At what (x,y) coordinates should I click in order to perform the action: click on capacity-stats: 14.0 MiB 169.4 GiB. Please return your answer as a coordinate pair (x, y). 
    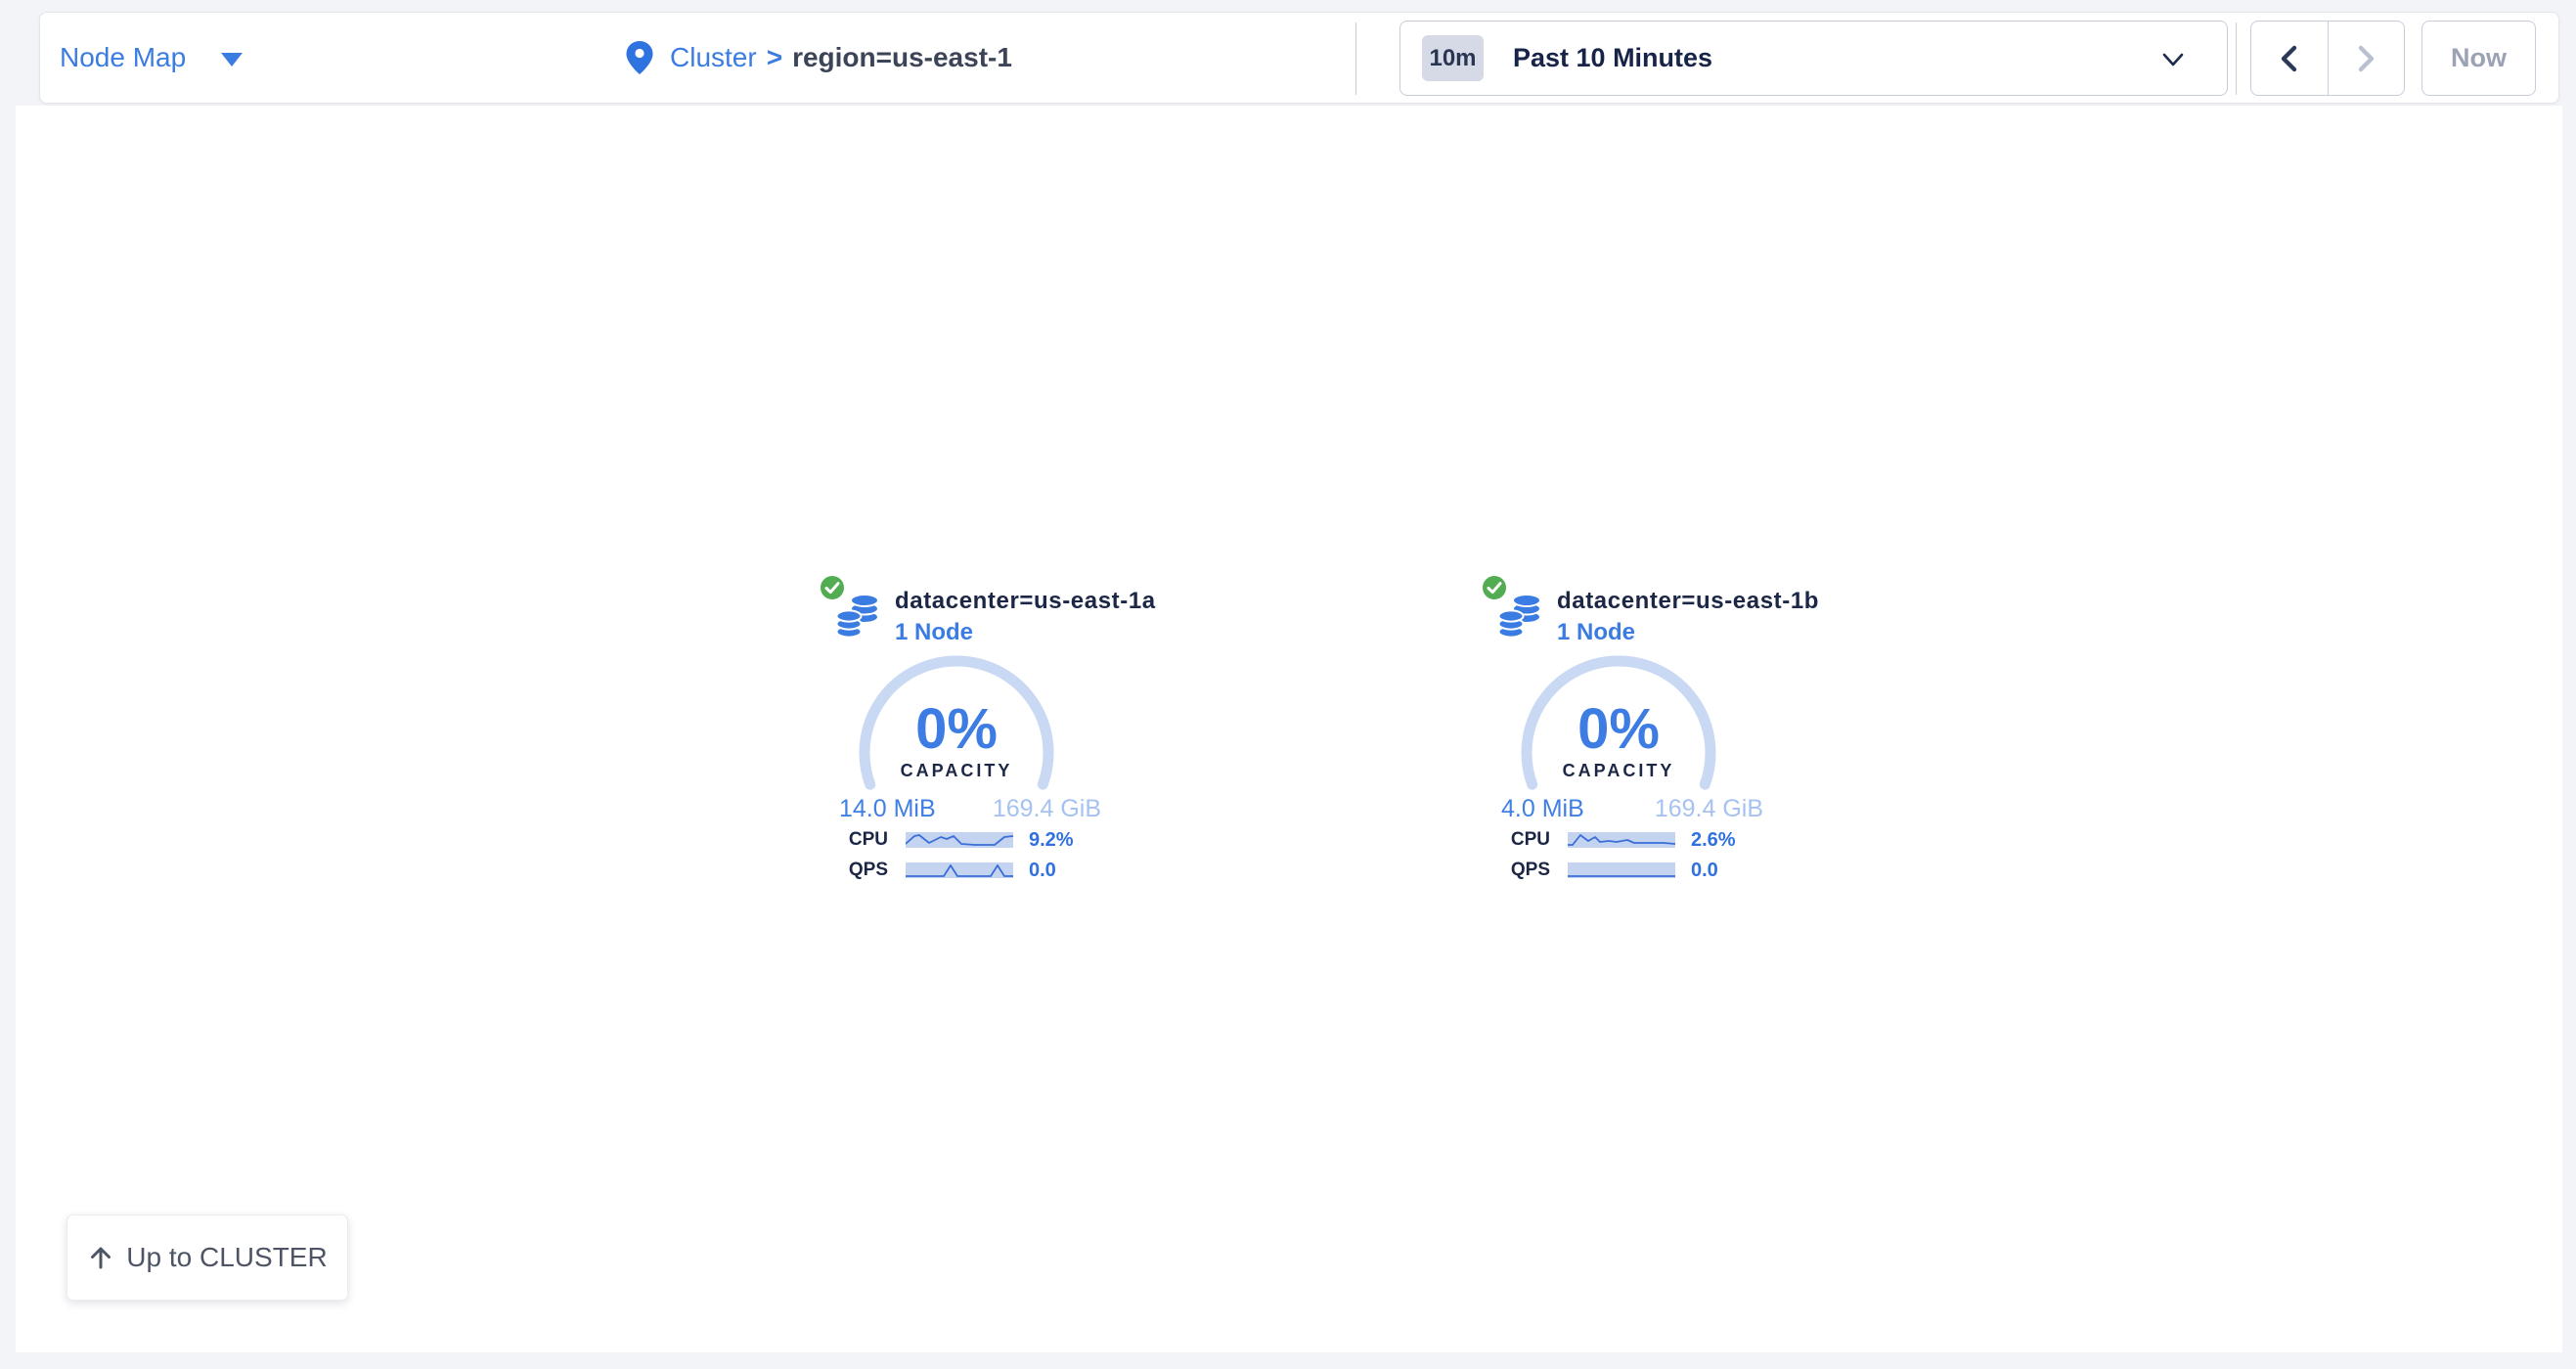
    Looking at the image, I should click on (970, 809).